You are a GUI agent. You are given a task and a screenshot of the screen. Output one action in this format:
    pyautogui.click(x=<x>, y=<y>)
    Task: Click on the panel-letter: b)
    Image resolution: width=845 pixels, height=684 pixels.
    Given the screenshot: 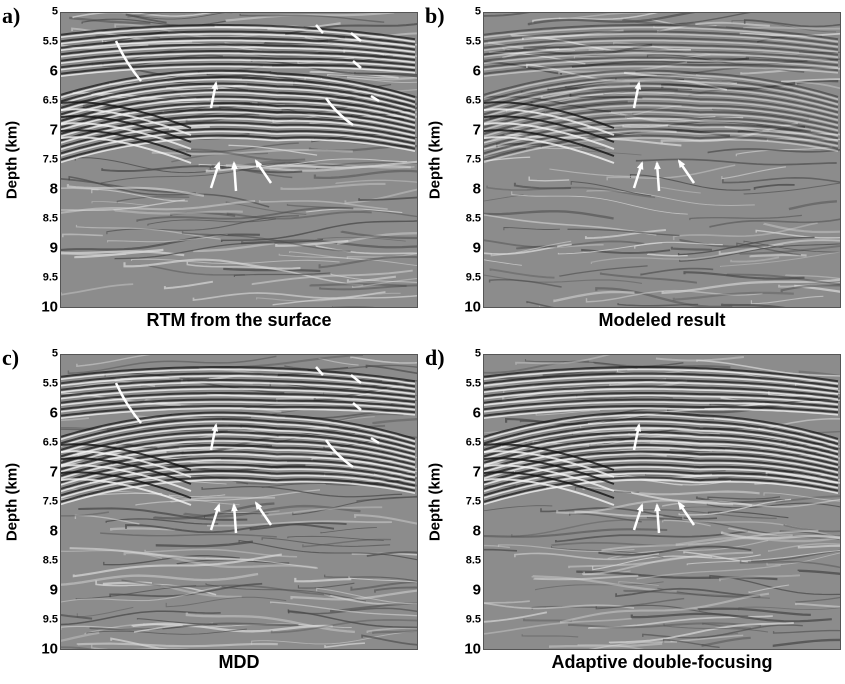 What is the action you would take?
    pyautogui.click(x=435, y=15)
    